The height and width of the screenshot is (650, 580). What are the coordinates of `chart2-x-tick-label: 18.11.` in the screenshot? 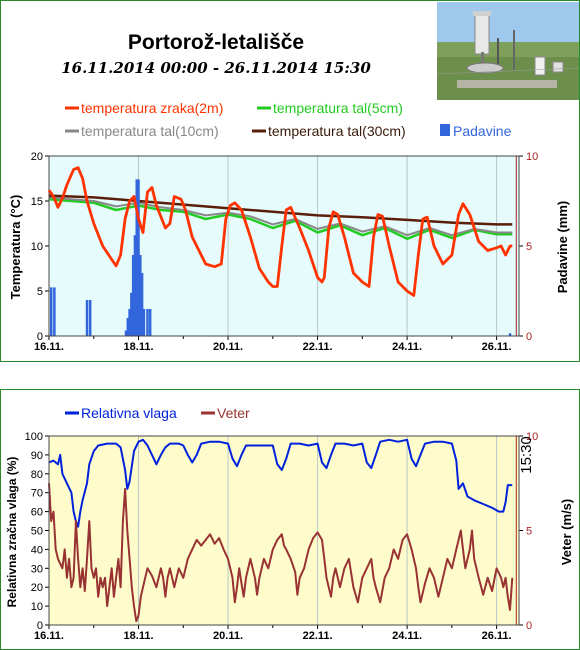 It's located at (139, 636).